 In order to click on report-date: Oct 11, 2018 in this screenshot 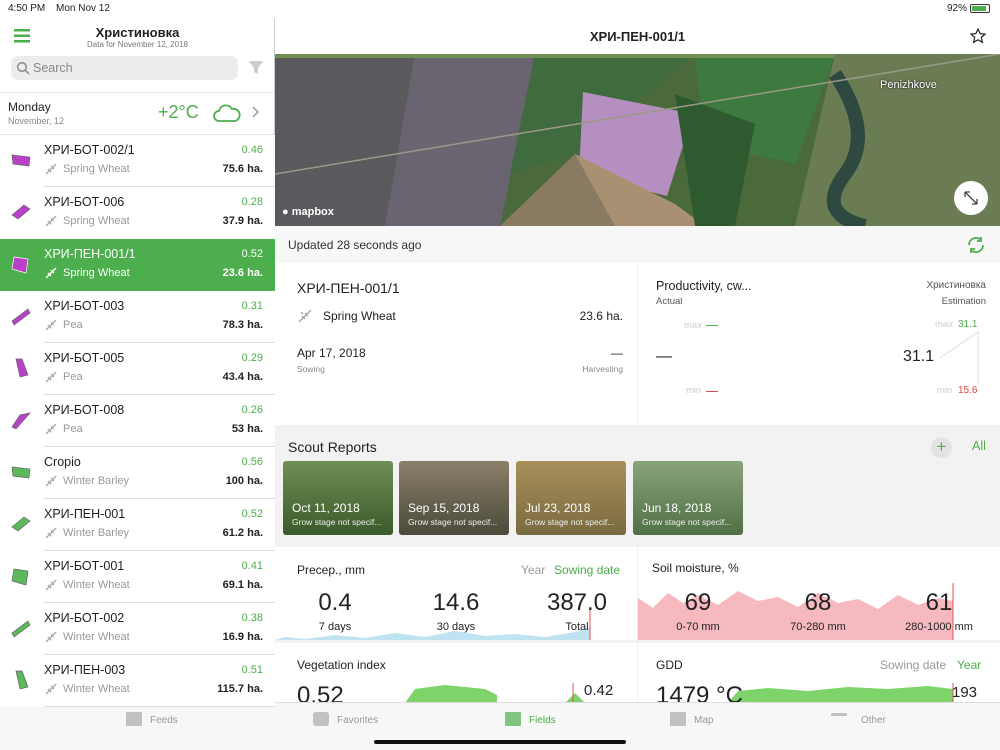, I will do `click(326, 508)`.